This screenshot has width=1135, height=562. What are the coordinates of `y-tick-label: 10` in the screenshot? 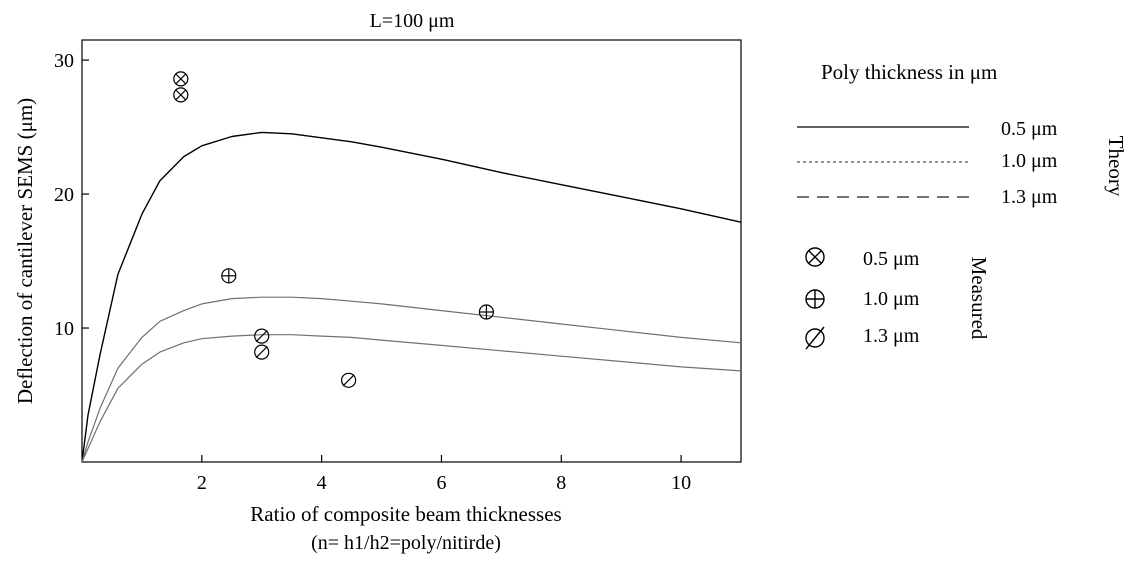 It's located at (64, 329).